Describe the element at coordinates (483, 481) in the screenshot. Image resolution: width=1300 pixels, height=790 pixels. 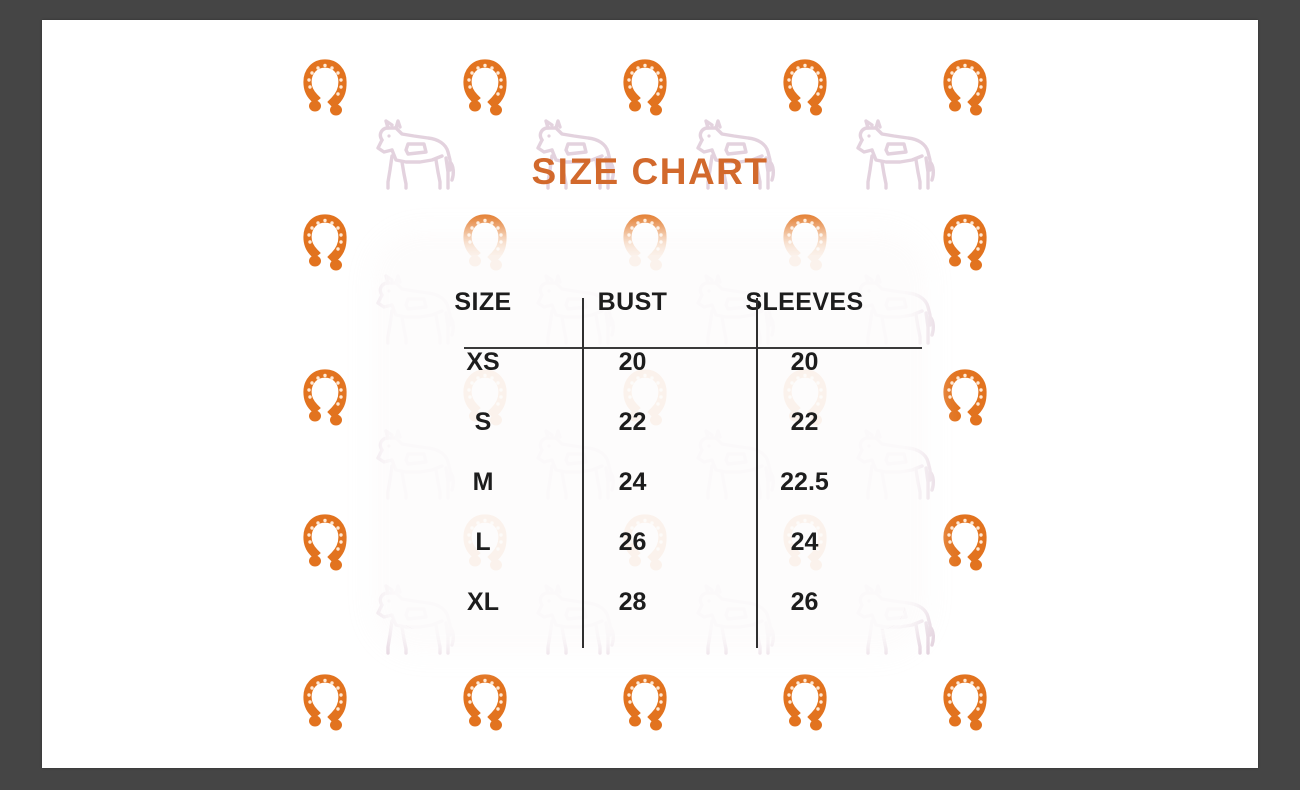
I see `cell-size: M` at that location.